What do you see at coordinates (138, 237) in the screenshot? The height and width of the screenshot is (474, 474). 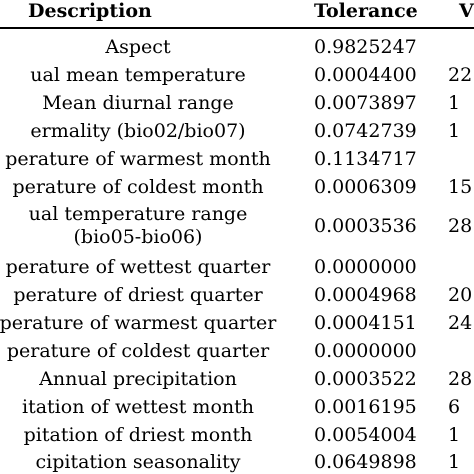 I see `row-6-description-line2: (bio05-bio06)` at bounding box center [138, 237].